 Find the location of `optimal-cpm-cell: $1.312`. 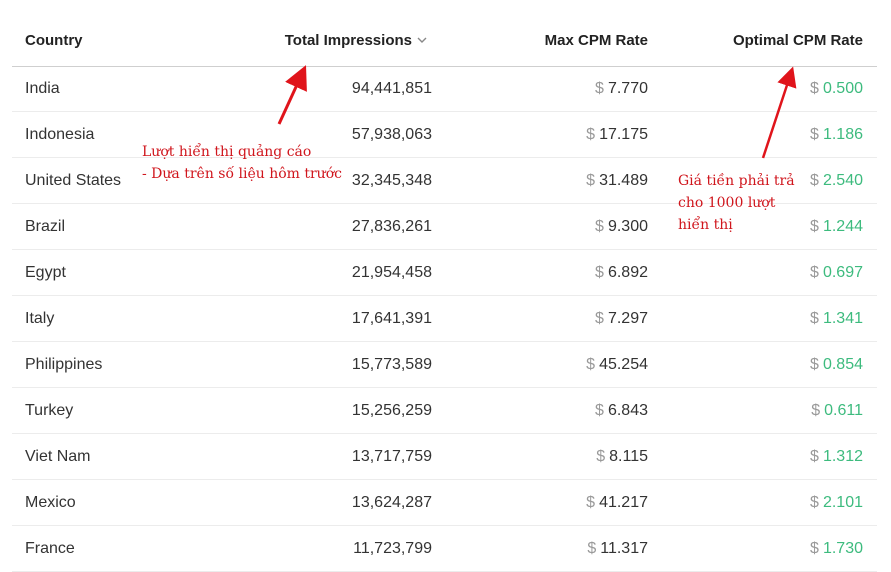

optimal-cpm-cell: $1.312 is located at coordinates (836, 457).